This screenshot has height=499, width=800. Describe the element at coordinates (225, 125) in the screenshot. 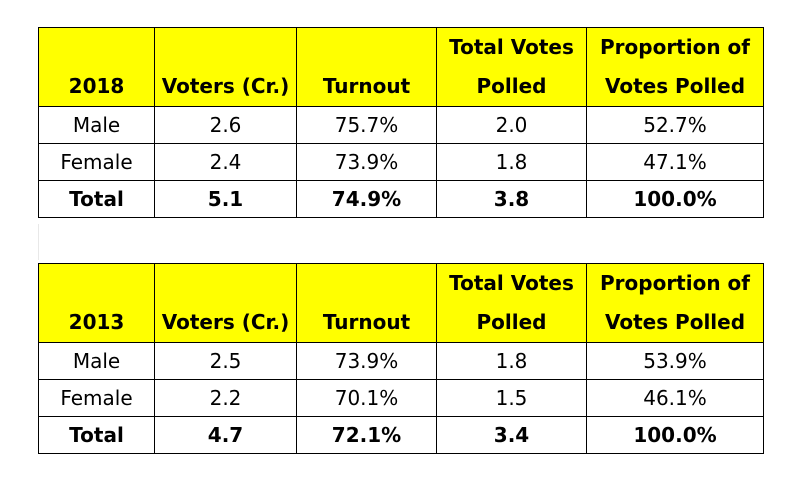

I see `voters-cell: 2.6` at that location.